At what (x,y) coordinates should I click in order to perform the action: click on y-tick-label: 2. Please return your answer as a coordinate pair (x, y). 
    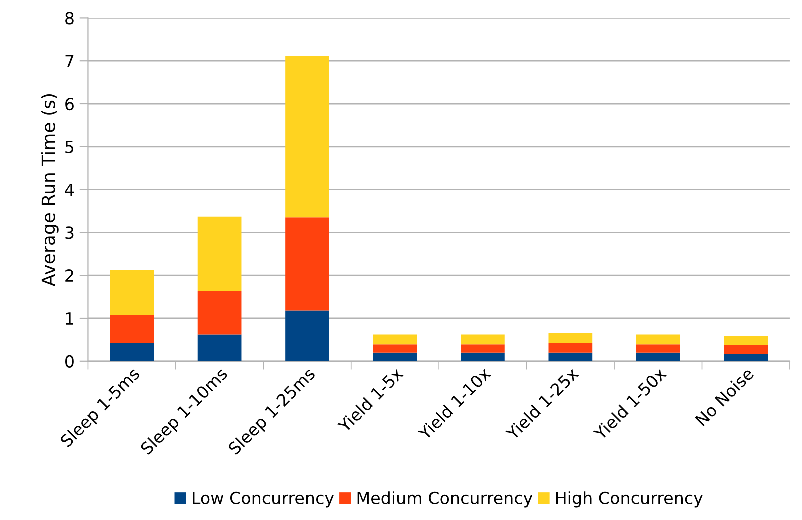
    Looking at the image, I should click on (70, 276).